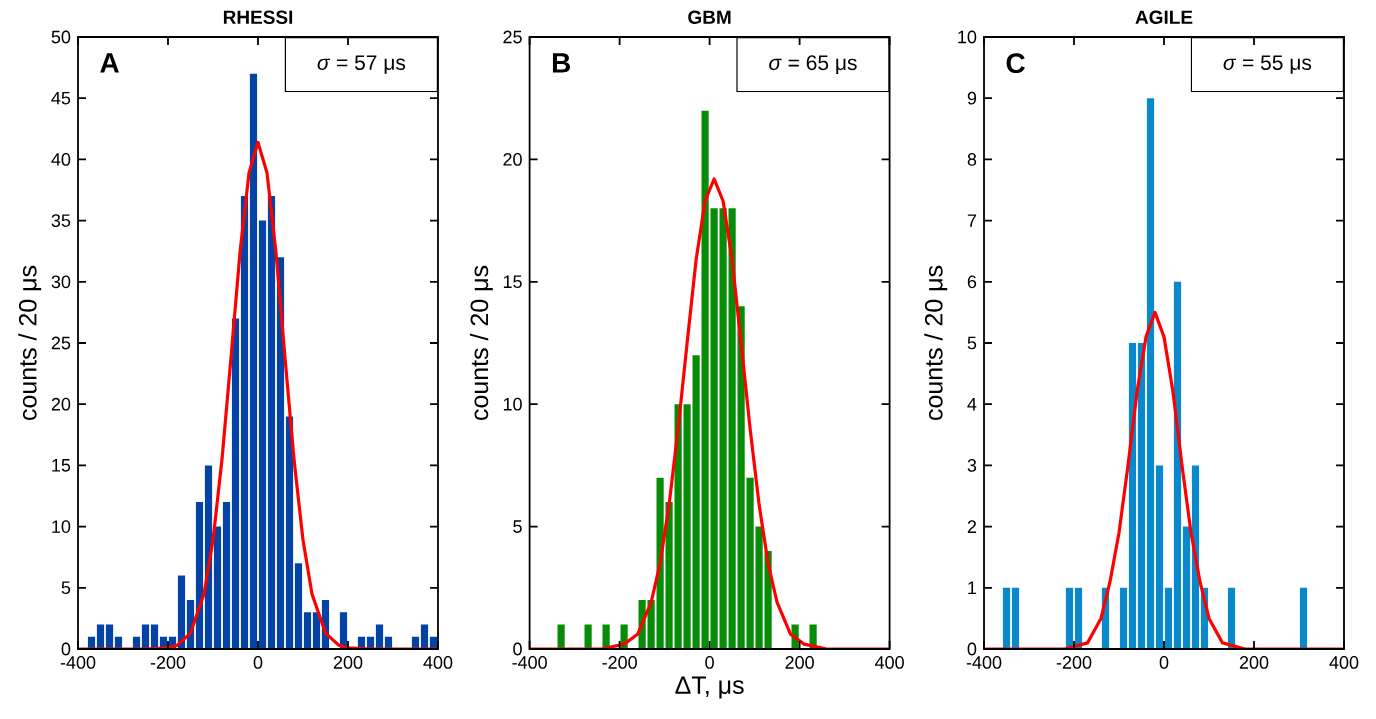  I want to click on annotation: σ = 65 μs, so click(813, 64).